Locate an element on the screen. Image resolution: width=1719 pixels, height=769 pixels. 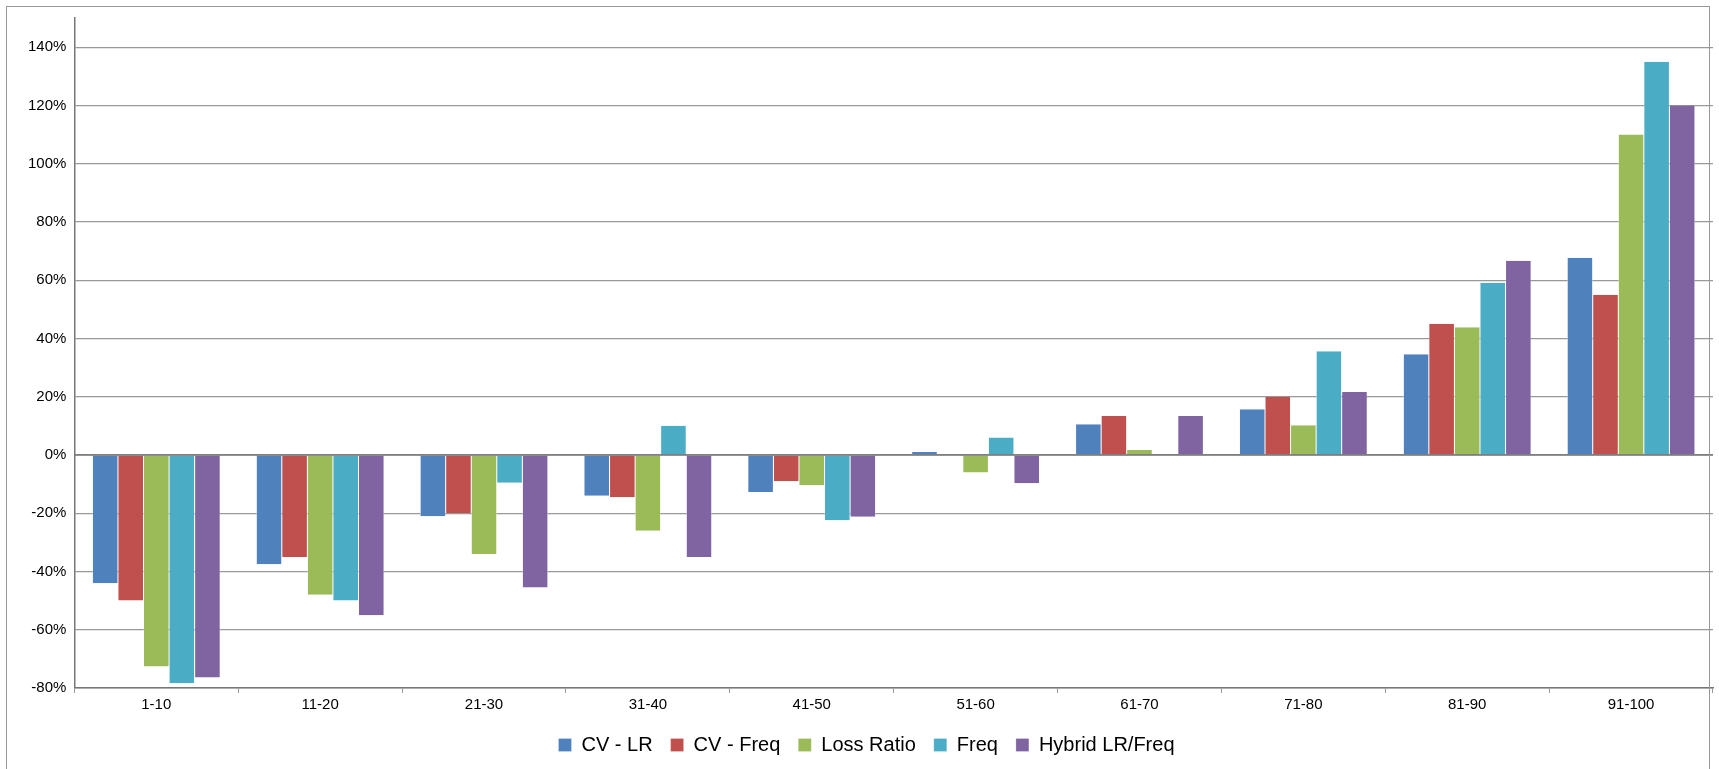
legend-label: Hybrid LR/Freq is located at coordinates (1106, 743).